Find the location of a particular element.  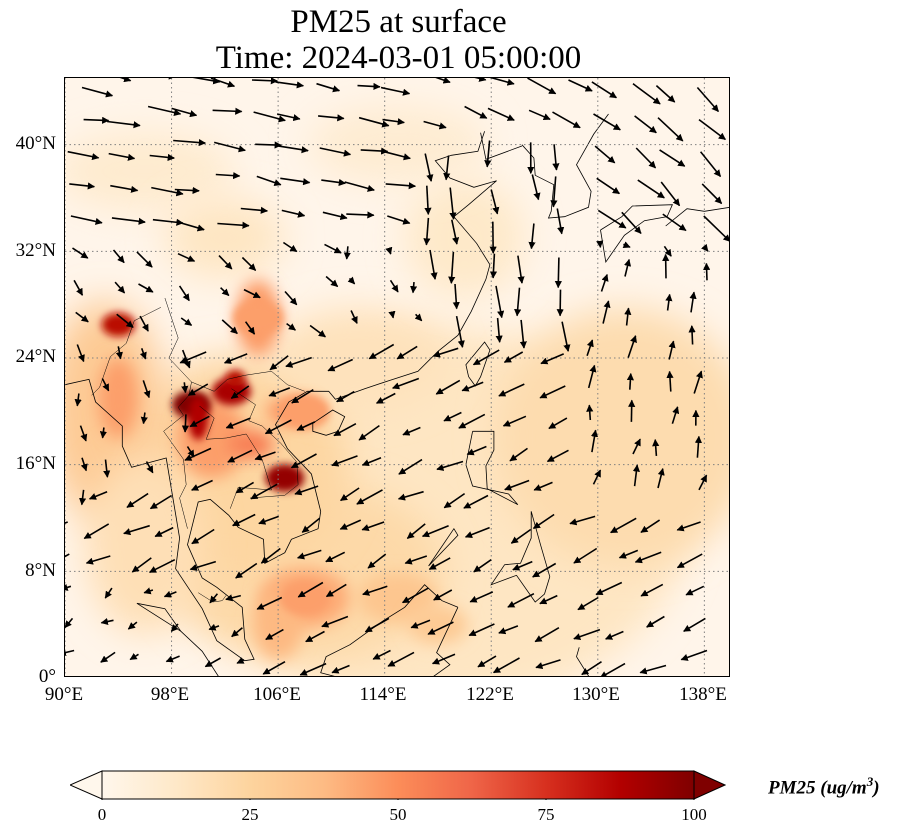

colorbar-tick-75: 75 is located at coordinates (546, 814).